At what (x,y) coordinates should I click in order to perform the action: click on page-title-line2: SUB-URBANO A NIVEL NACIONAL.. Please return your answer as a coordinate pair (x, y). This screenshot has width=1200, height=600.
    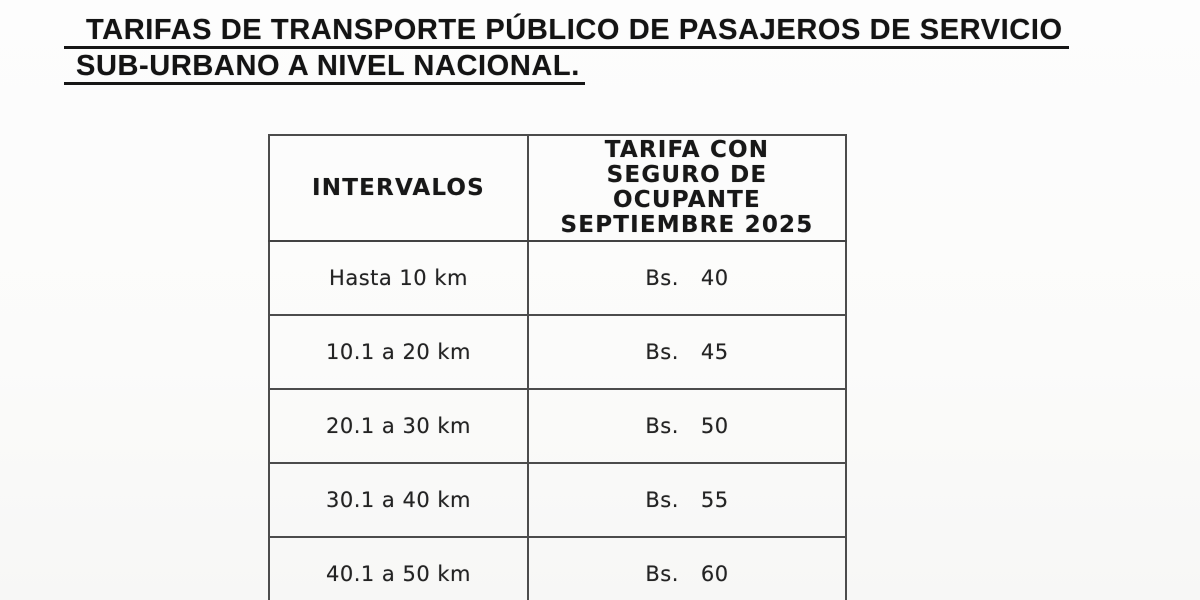
    Looking at the image, I should click on (324, 68).